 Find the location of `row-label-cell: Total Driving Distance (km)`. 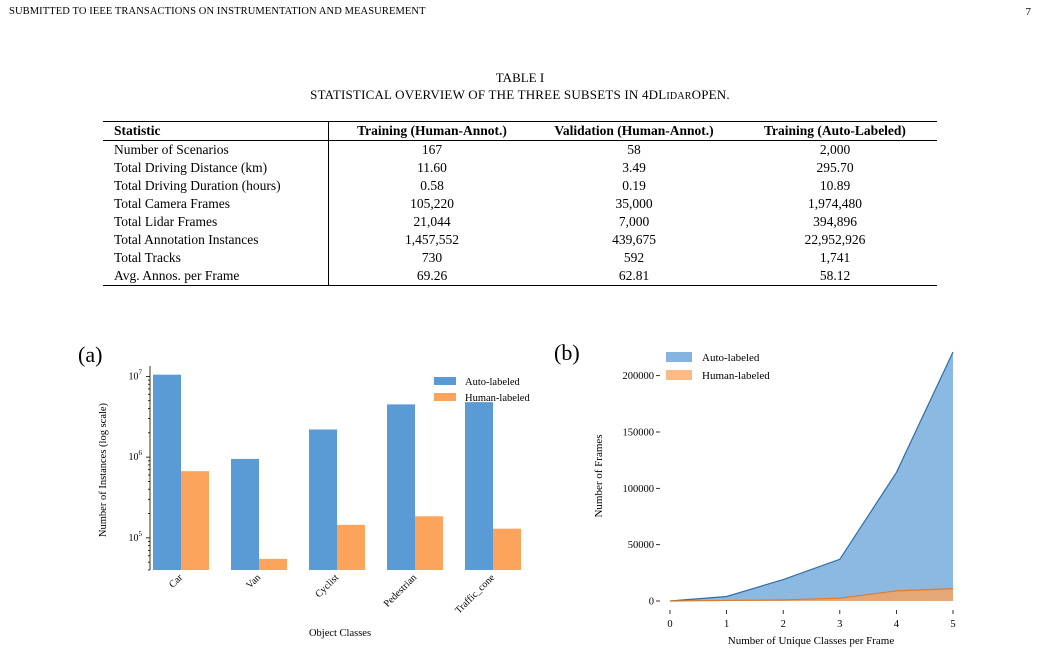

row-label-cell: Total Driving Distance (km) is located at coordinates (216, 168).